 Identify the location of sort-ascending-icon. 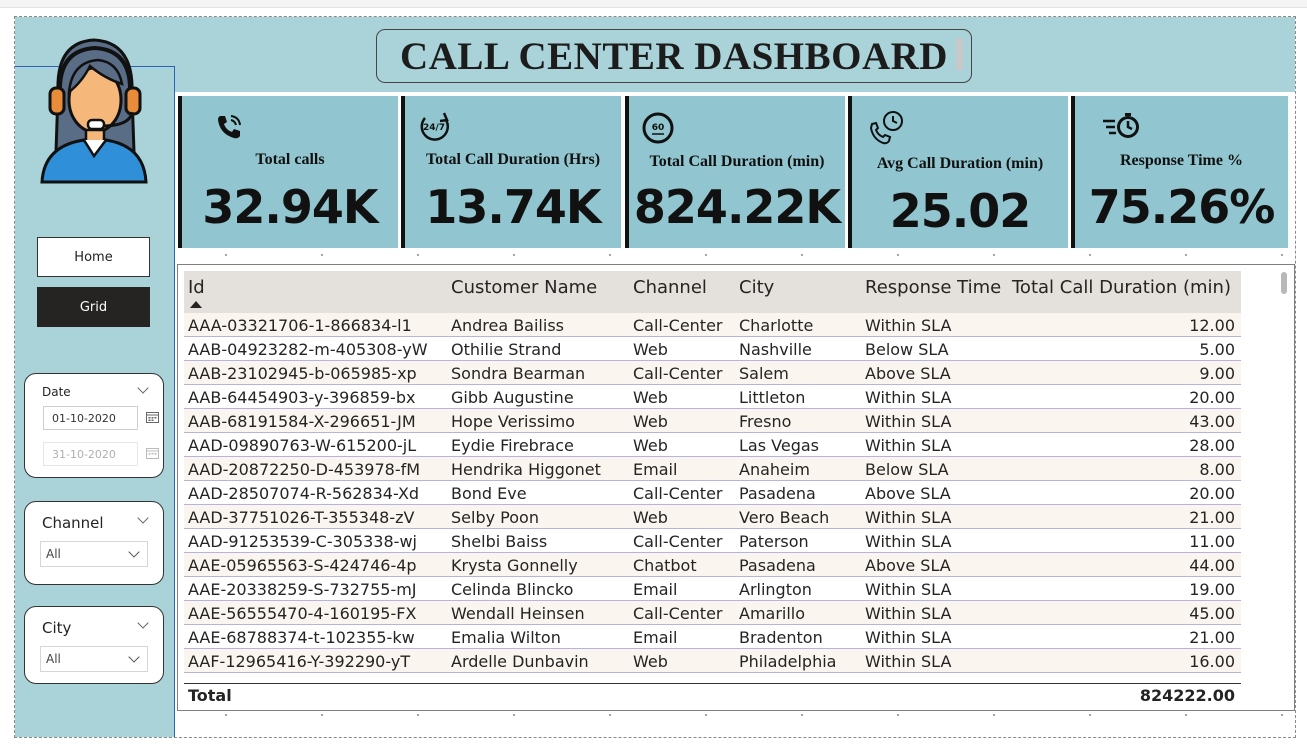
(196, 304).